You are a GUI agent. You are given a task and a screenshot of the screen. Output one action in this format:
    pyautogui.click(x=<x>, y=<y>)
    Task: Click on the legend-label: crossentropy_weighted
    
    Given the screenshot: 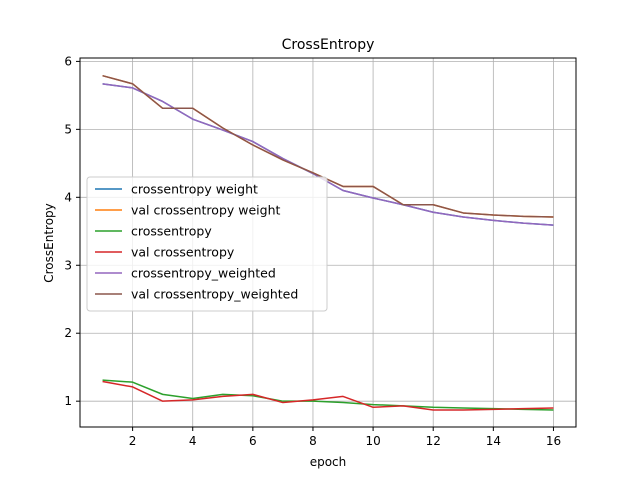 What is the action you would take?
    pyautogui.click(x=203, y=273)
    